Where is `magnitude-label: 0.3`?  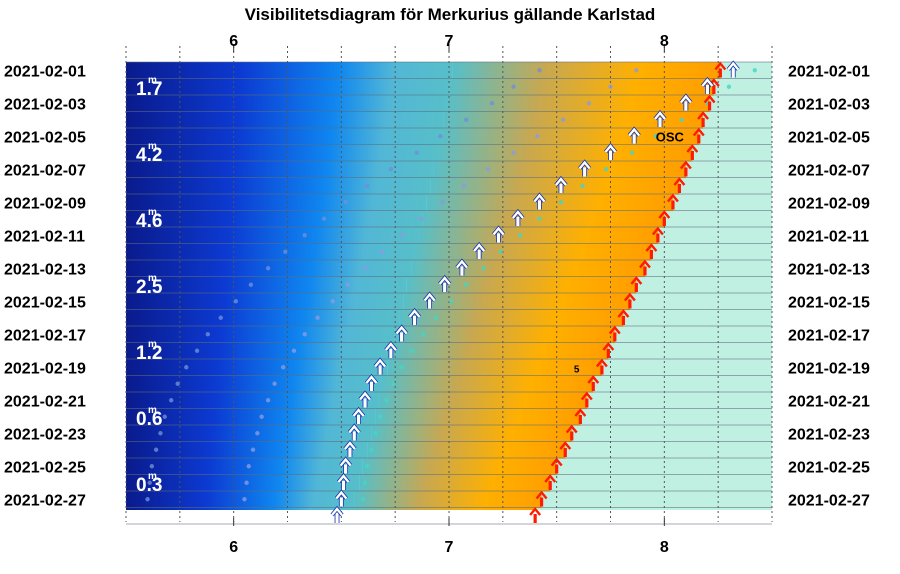
magnitude-label: 0.3 is located at coordinates (149, 485).